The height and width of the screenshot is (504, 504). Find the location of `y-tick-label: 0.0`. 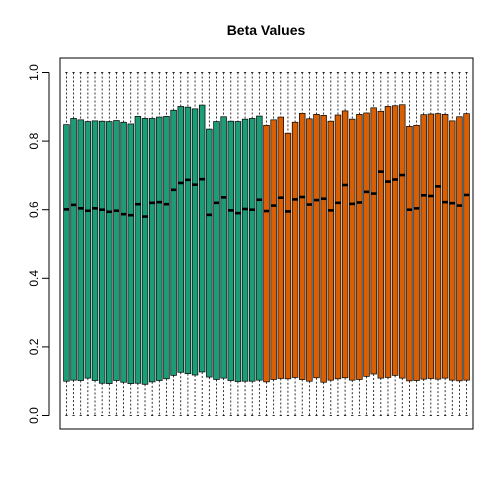

y-tick-label: 0.0 is located at coordinates (34, 415).